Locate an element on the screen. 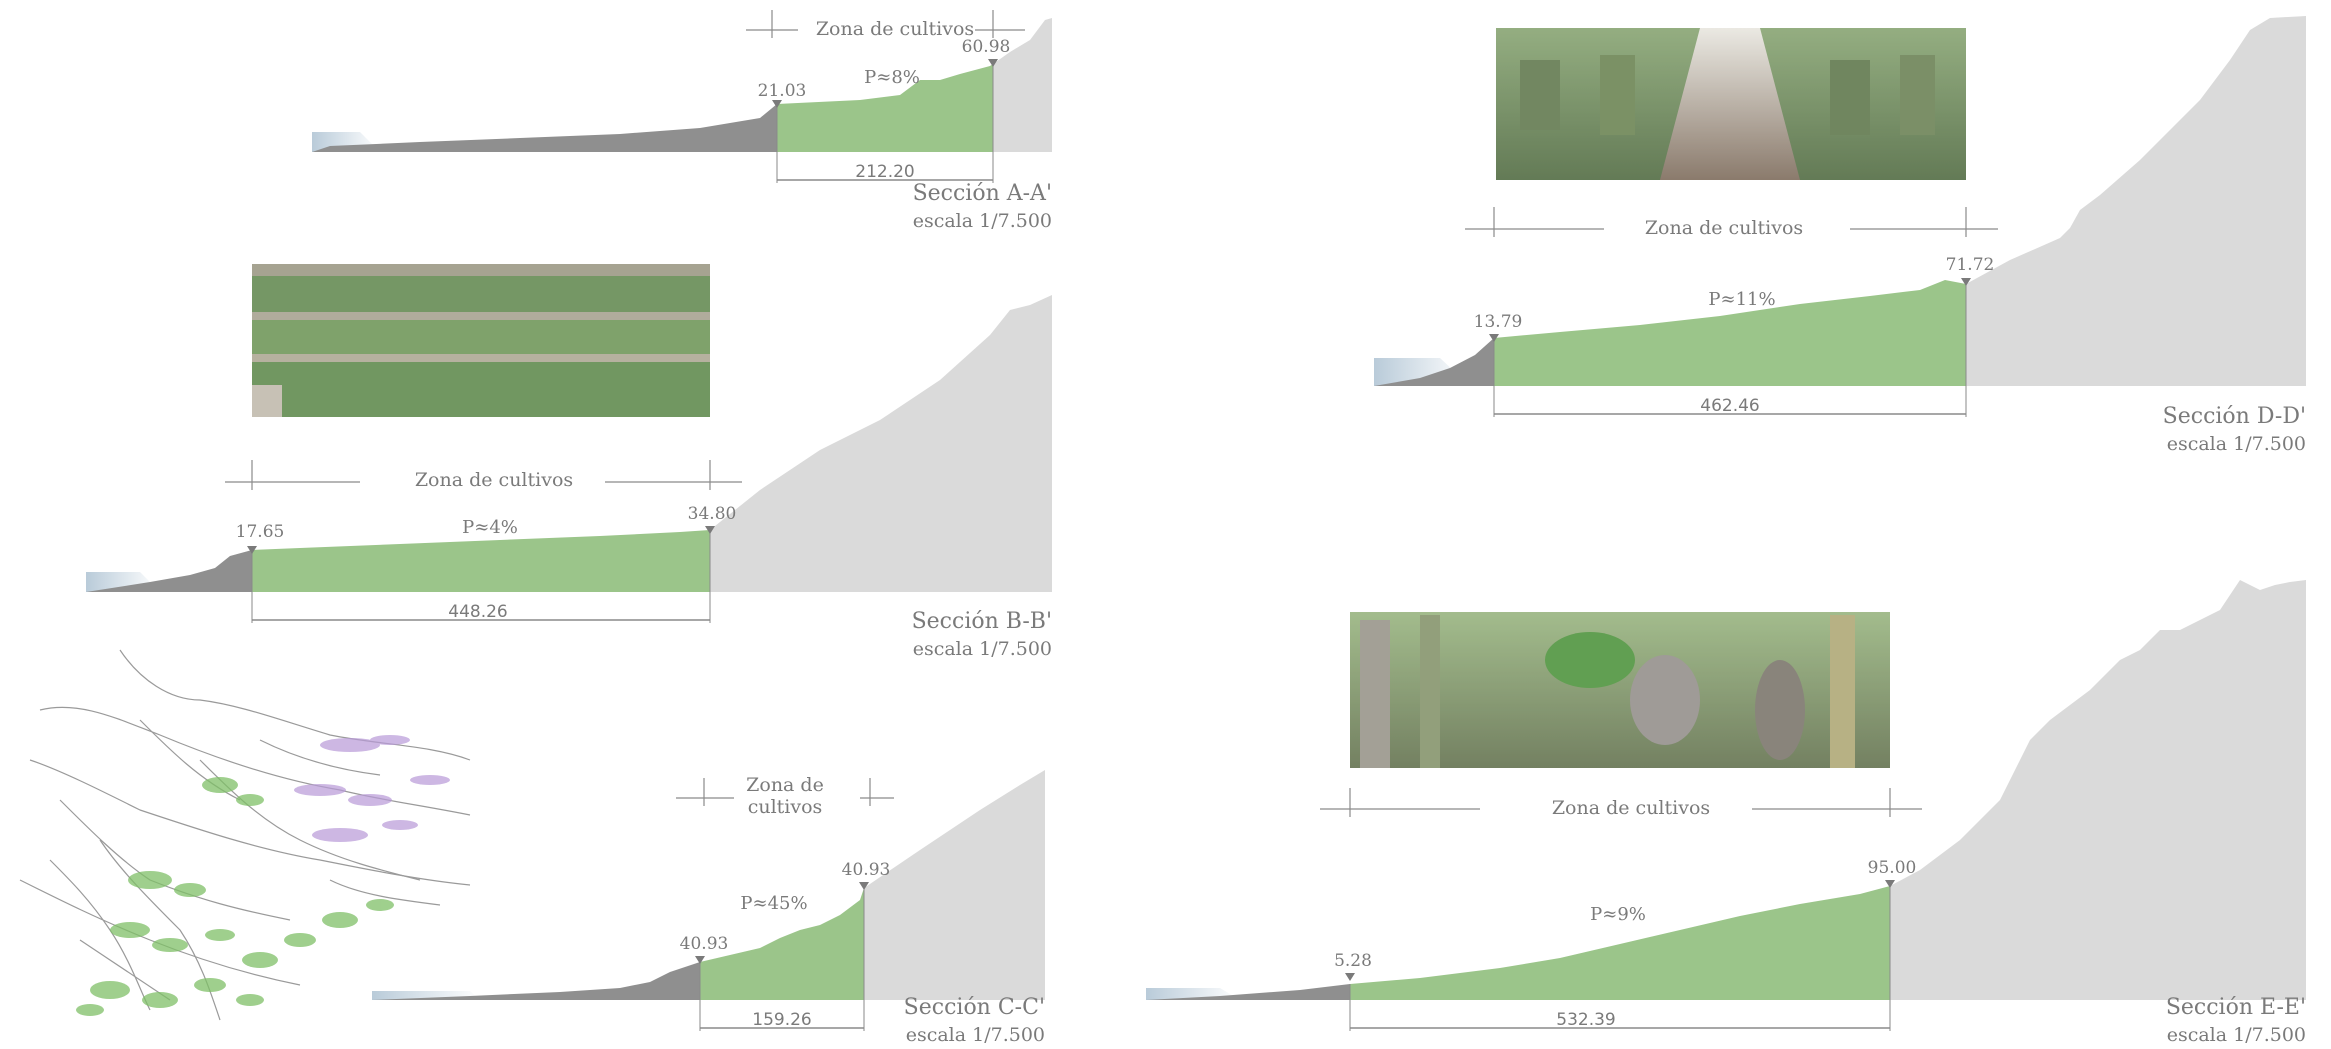 The image size is (2331, 1049). zone-bracket-b is located at coordinates (483, 475).